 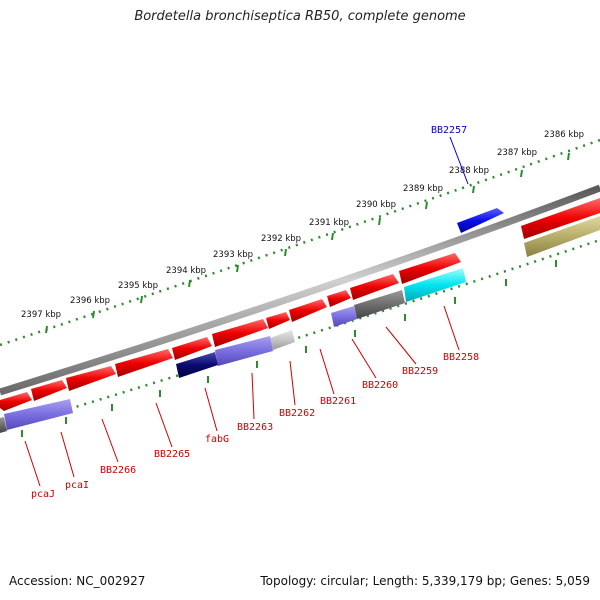 I want to click on kbp-label: 2390 kbp, so click(x=376, y=205).